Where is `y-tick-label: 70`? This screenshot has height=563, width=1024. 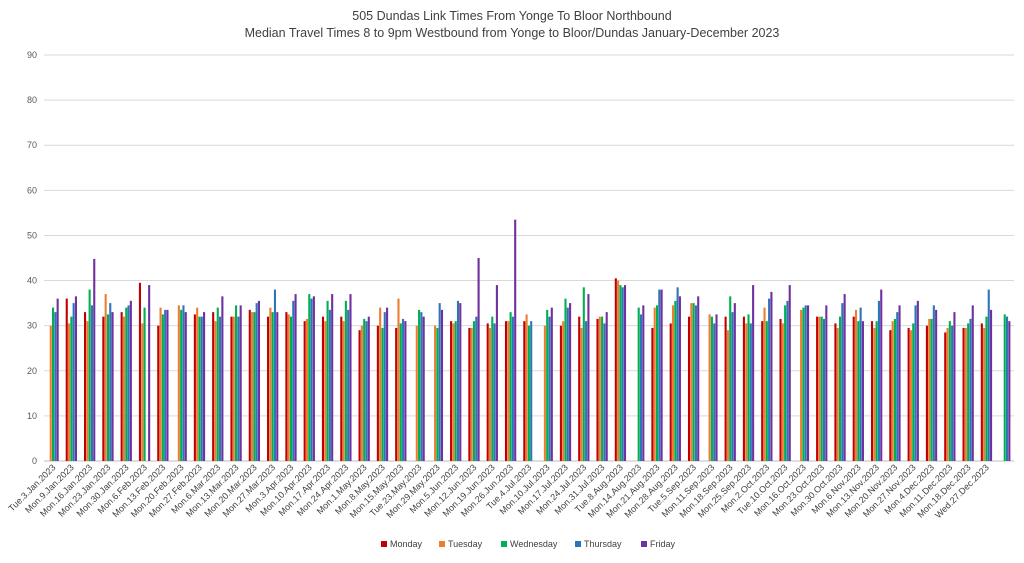
y-tick-label: 70 is located at coordinates (32, 145).